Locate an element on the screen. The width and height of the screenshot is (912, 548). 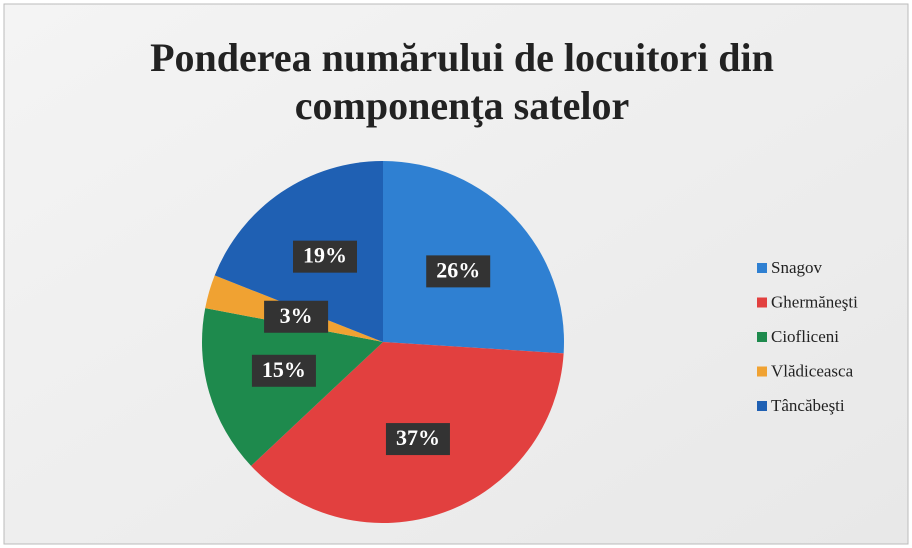
legend-label: Ciofliceni is located at coordinates (805, 336).